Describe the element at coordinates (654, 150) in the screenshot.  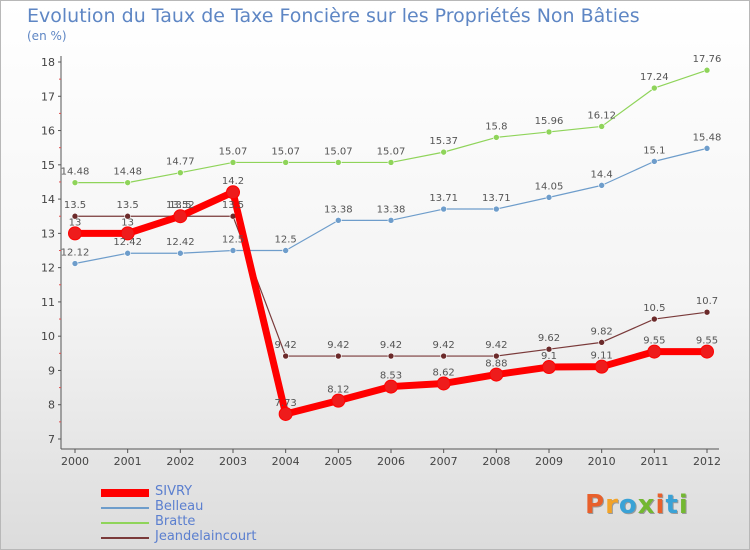
I see `data-label-belleau: 15.1` at that location.